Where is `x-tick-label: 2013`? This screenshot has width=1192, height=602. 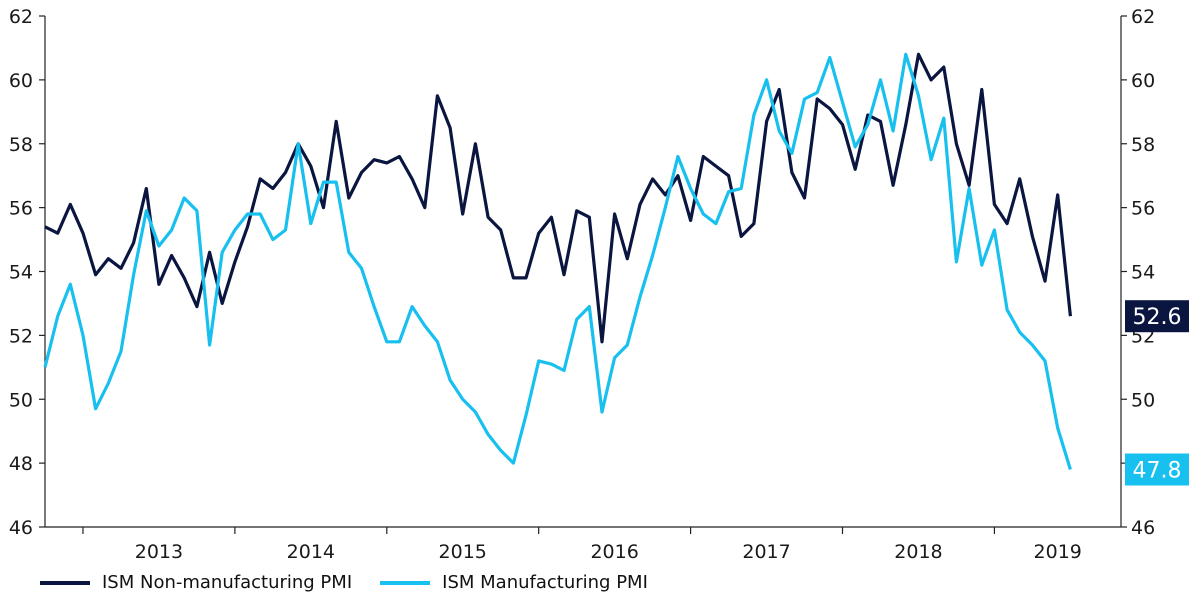 x-tick-label: 2013 is located at coordinates (159, 552).